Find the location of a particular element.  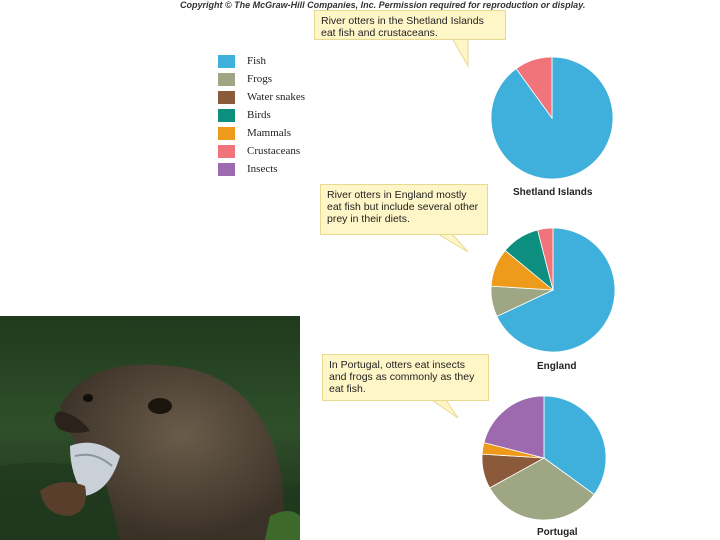

pie-slice-frogs is located at coordinates (542, 489).